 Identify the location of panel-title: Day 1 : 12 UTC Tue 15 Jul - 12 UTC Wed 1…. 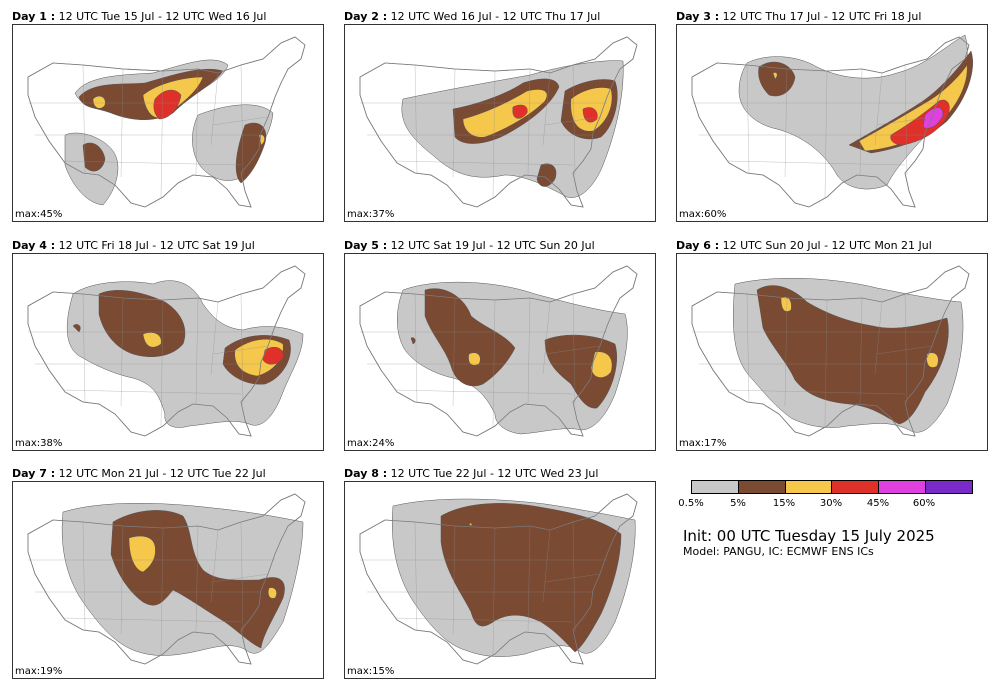
(139, 16).